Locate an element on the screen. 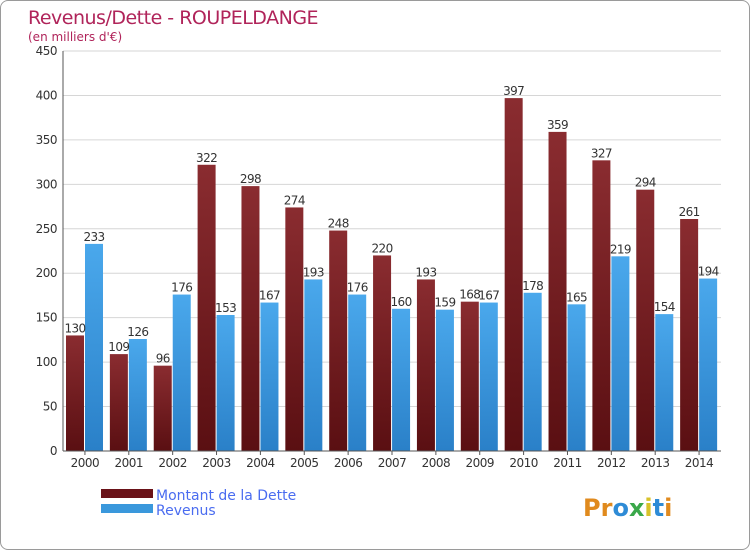 The width and height of the screenshot is (750, 550). legend: Montant de la Dette Revenus is located at coordinates (198, 503).